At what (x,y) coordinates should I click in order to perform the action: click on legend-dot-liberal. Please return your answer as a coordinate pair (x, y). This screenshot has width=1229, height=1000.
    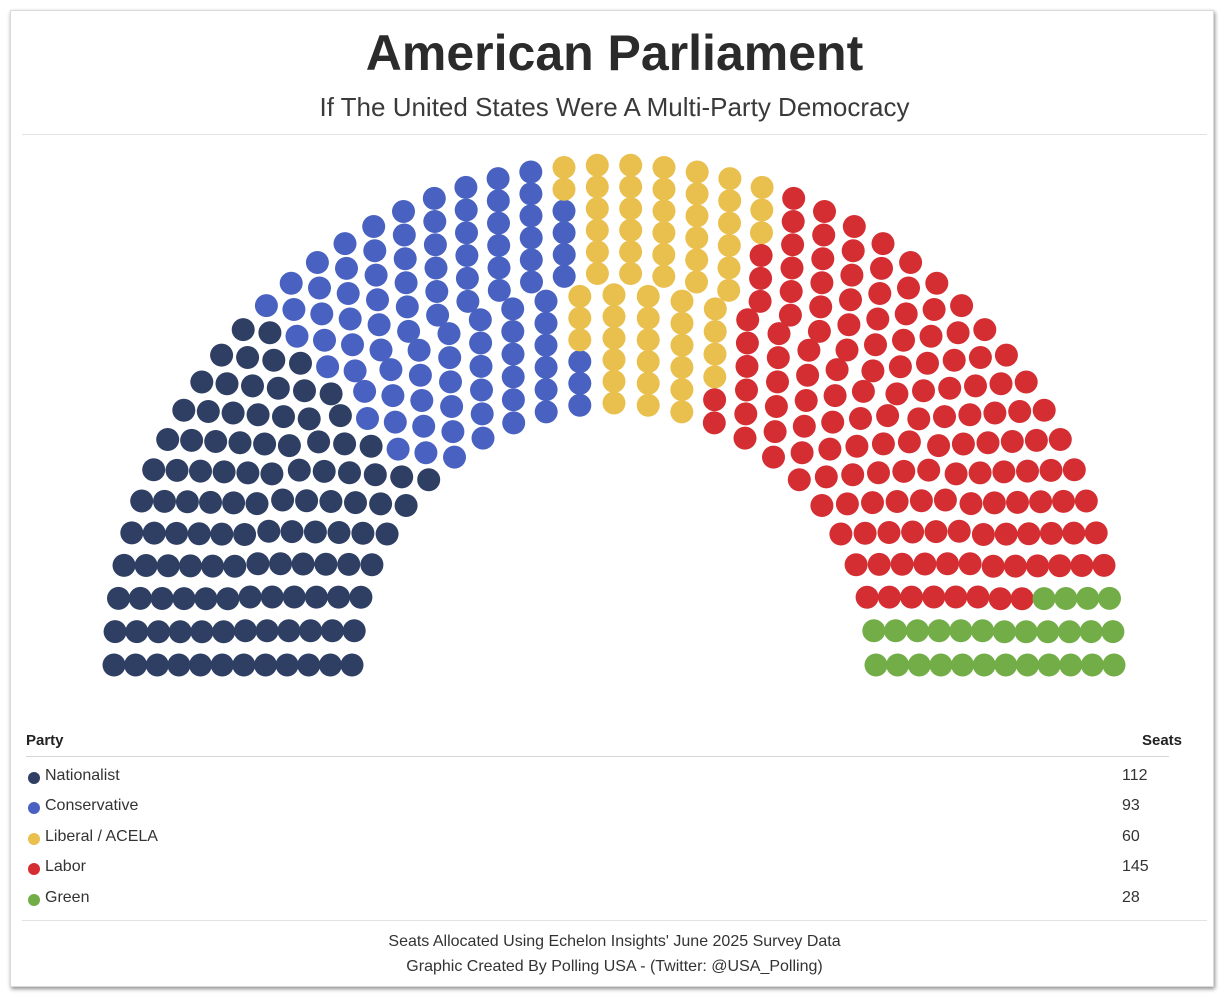
    Looking at the image, I should click on (34, 839).